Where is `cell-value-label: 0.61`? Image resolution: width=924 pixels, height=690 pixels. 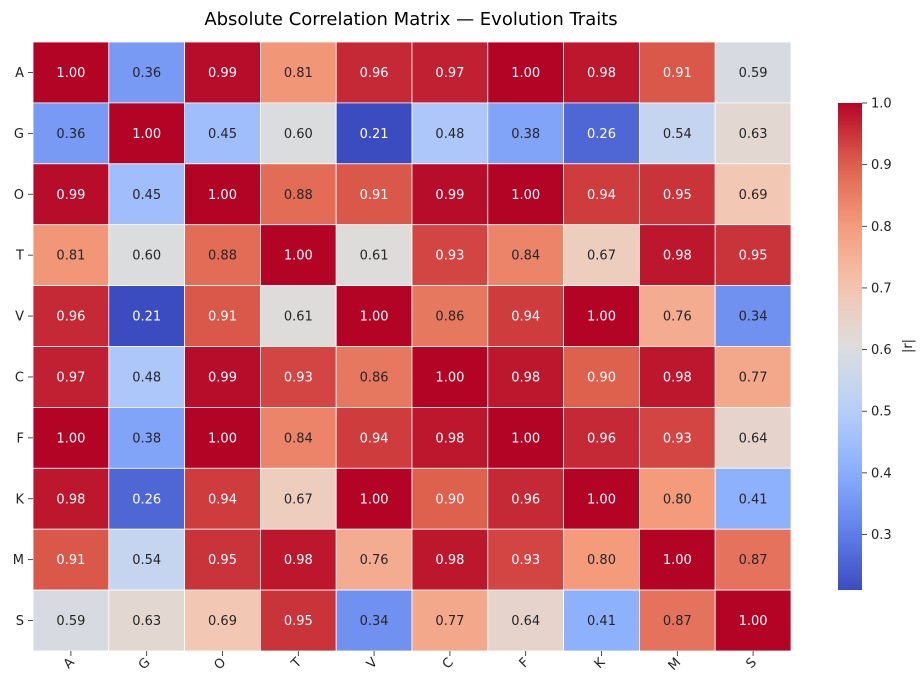
cell-value-label: 0.61 is located at coordinates (298, 317).